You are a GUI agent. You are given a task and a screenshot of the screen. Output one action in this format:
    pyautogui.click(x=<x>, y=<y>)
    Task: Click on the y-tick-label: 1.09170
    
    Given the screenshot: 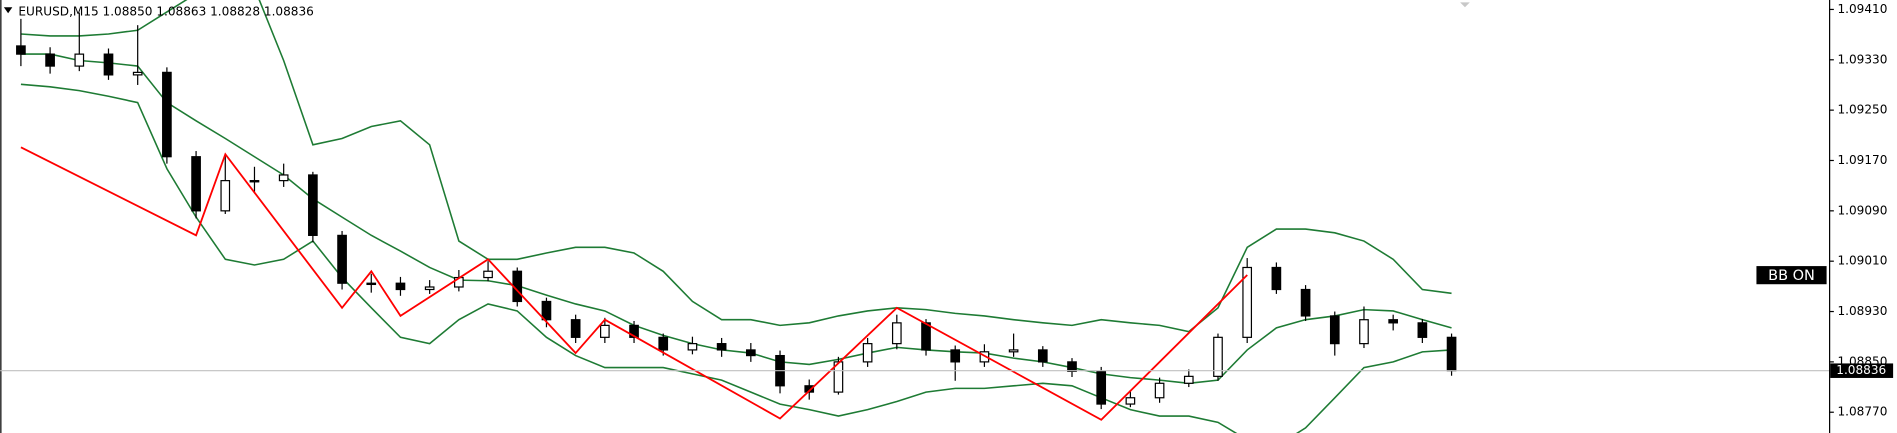 What is the action you would take?
    pyautogui.click(x=1862, y=160)
    